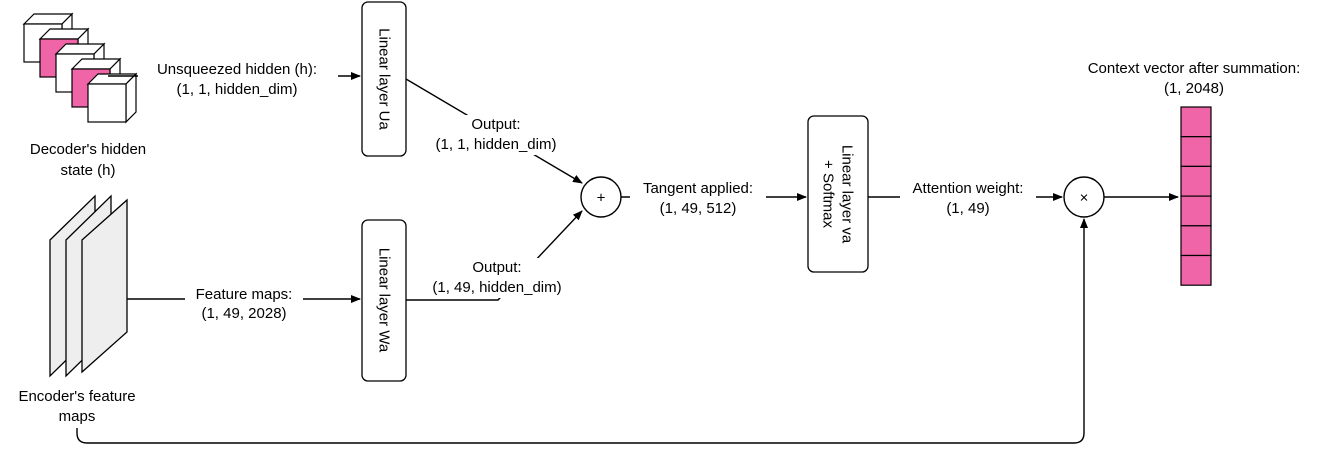 The width and height of the screenshot is (1329, 456). What do you see at coordinates (494, 255) in the screenshot?
I see `edge-wa-to-add` at bounding box center [494, 255].